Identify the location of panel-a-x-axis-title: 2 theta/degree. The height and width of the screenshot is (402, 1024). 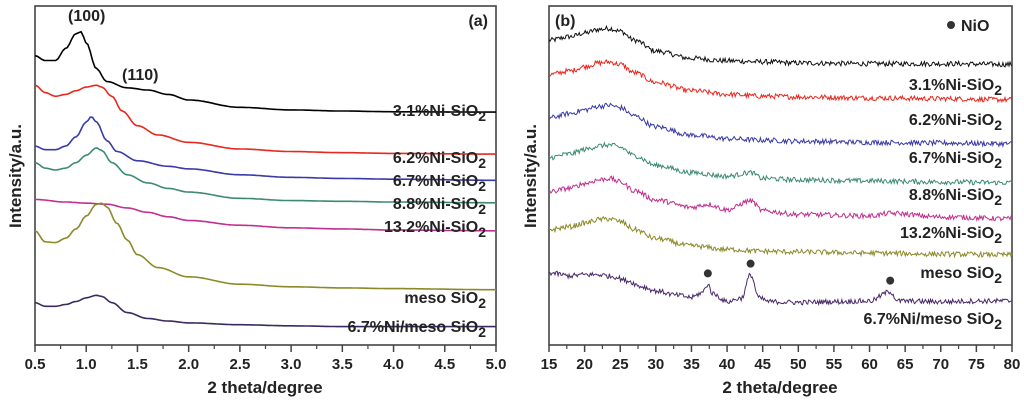
(264, 387).